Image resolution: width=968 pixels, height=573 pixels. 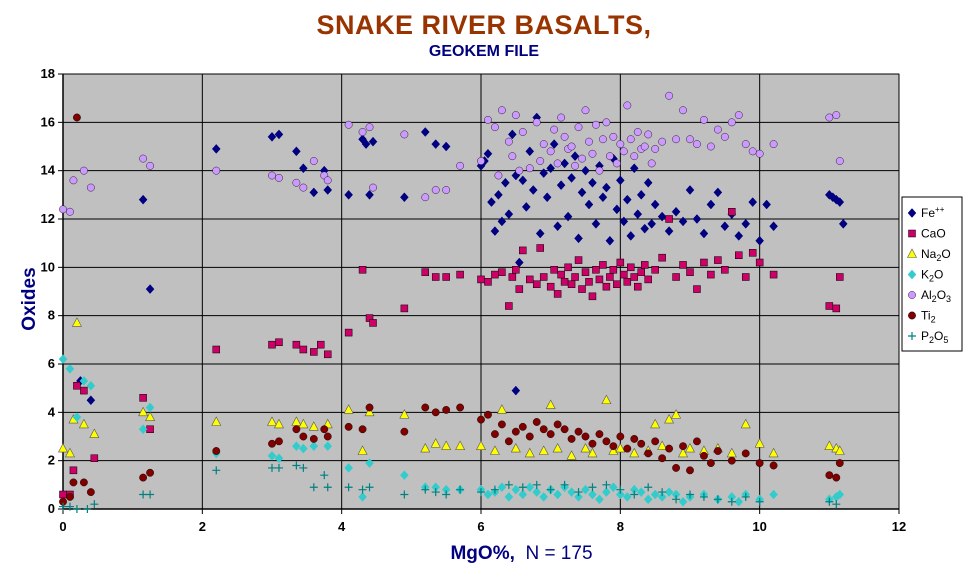 What do you see at coordinates (48, 266) in the screenshot?
I see `y-tick-label: 10` at bounding box center [48, 266].